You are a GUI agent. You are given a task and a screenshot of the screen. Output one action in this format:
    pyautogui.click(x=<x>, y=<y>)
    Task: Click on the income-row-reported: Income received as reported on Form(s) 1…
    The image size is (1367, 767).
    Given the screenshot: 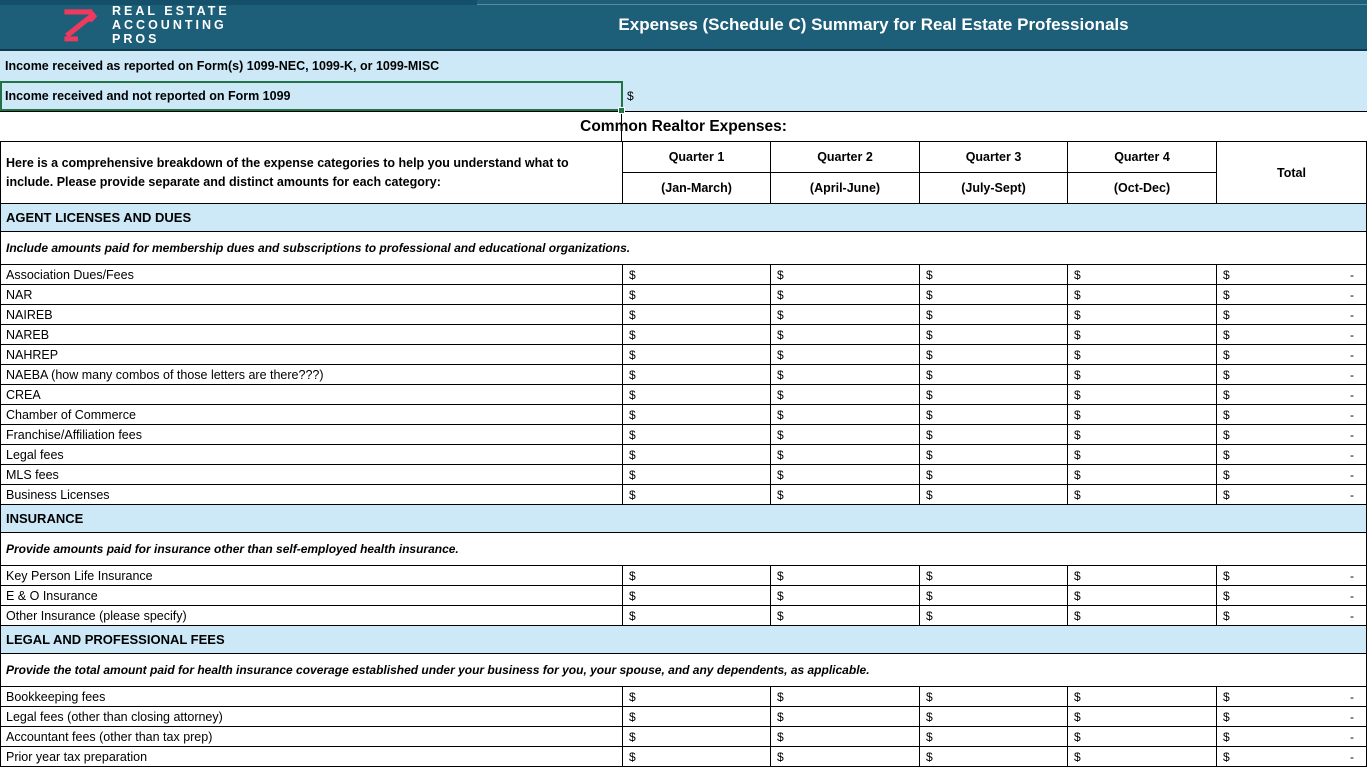 What is the action you would take?
    pyautogui.click(x=683, y=66)
    